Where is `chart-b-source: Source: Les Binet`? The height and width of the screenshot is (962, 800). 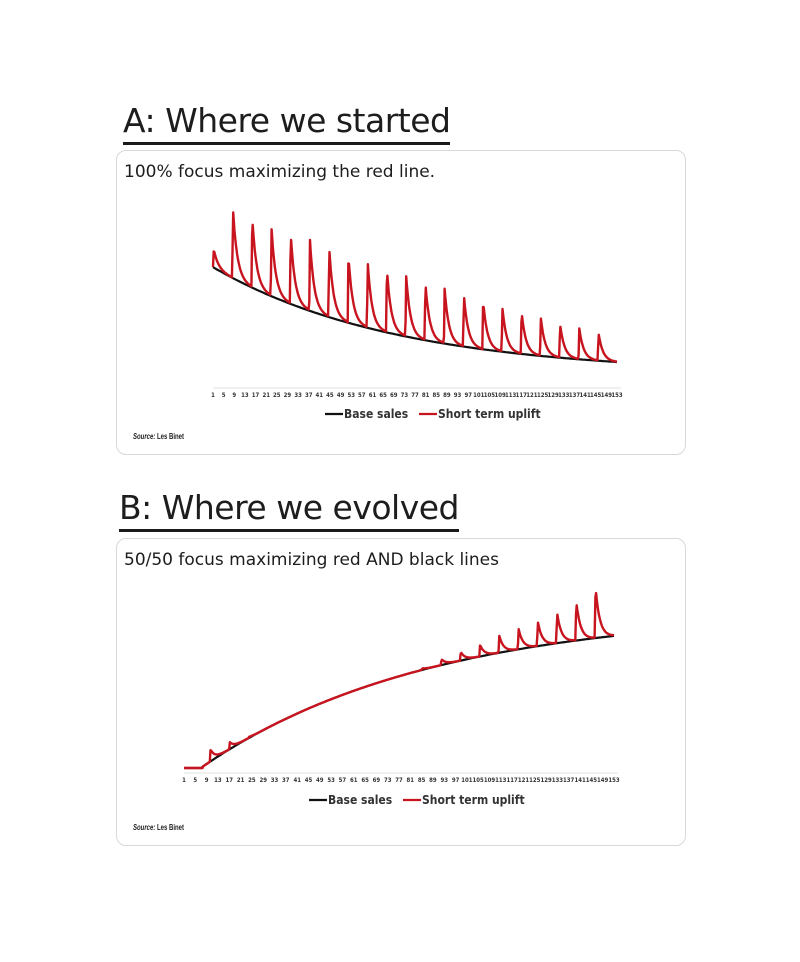
chart-b-source: Source: Les Binet is located at coordinates (158, 827).